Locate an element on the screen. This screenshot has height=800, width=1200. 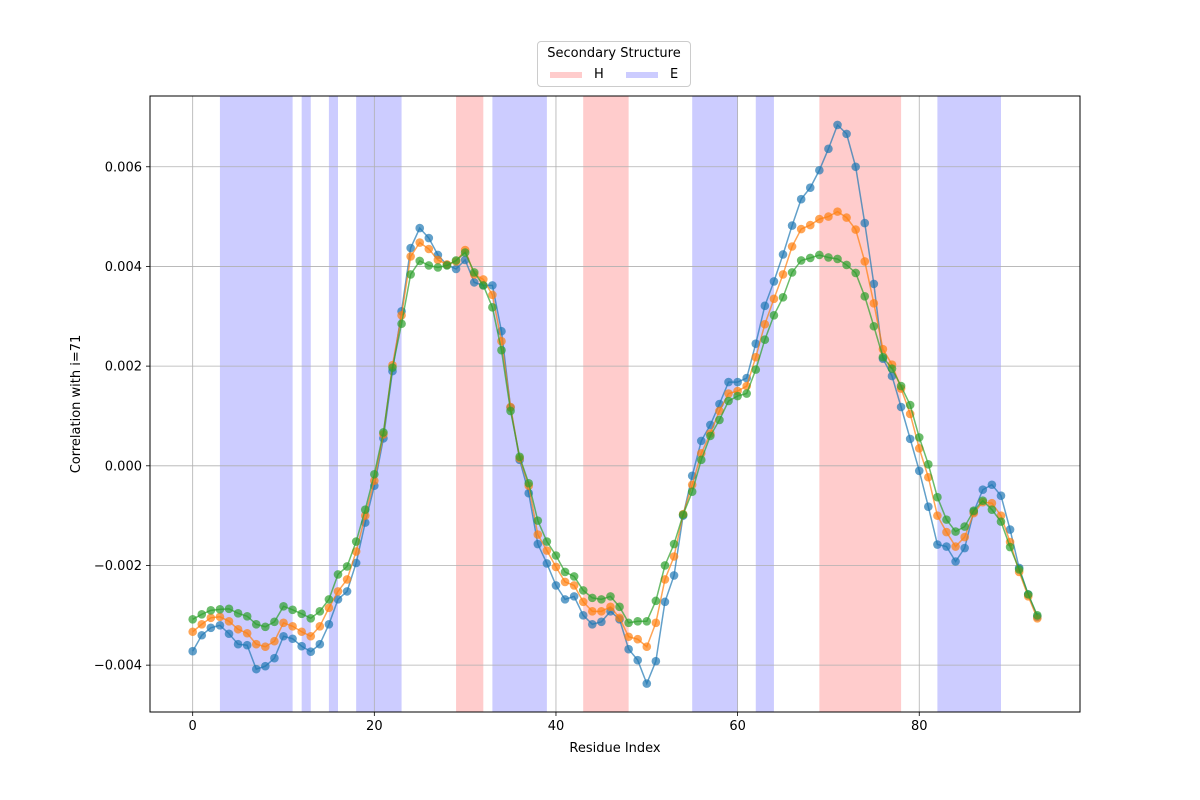
legend-entry-h: H is located at coordinates (577, 74).